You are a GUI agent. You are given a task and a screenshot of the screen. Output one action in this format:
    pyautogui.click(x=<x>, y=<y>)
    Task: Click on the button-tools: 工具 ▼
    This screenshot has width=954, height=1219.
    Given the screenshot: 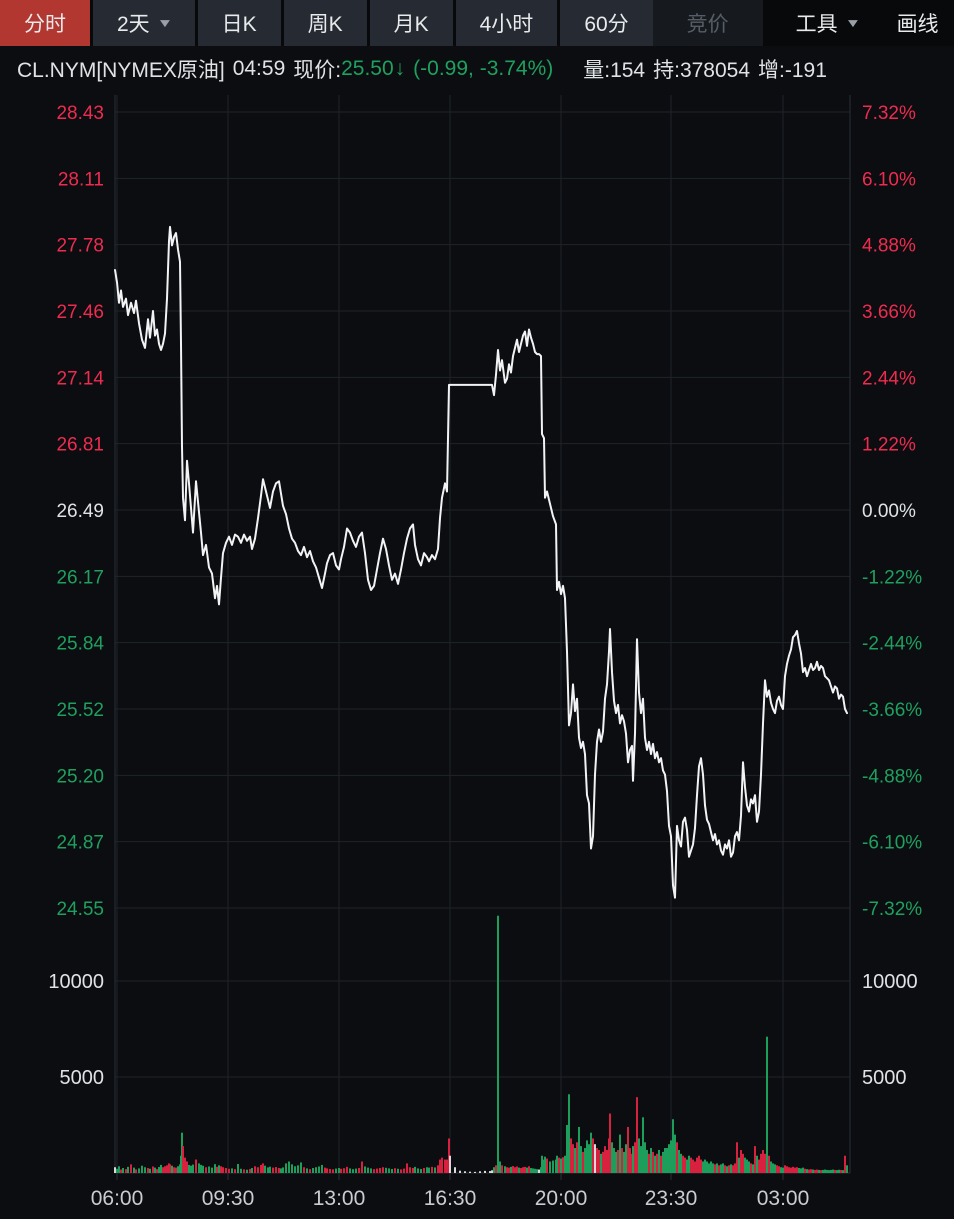 What is the action you would take?
    pyautogui.click(x=827, y=23)
    